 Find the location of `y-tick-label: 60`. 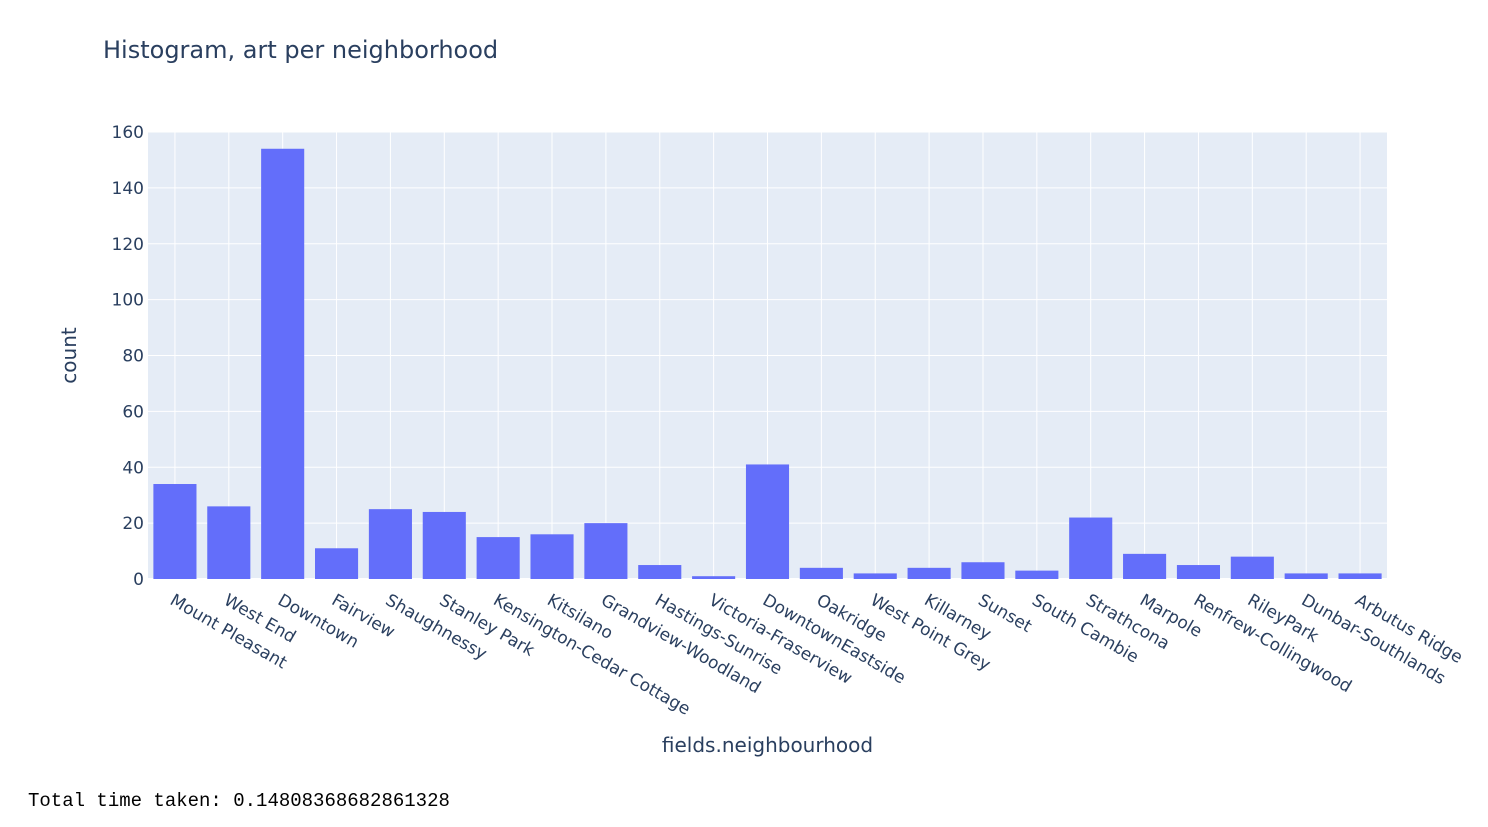

y-tick-label: 60 is located at coordinates (133, 412).